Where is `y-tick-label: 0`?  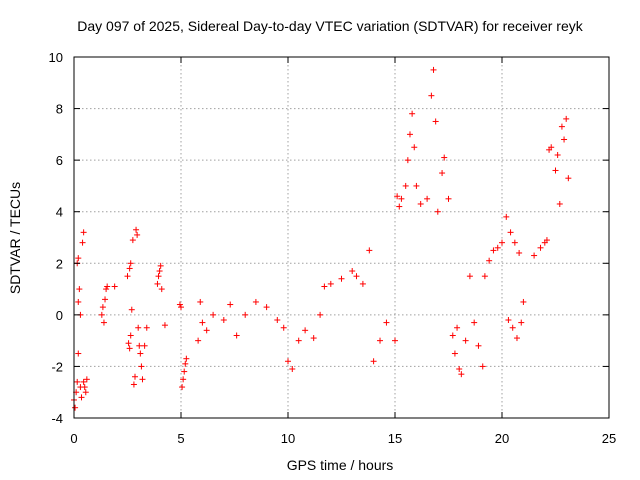
y-tick-label: 0 is located at coordinates (59, 315).